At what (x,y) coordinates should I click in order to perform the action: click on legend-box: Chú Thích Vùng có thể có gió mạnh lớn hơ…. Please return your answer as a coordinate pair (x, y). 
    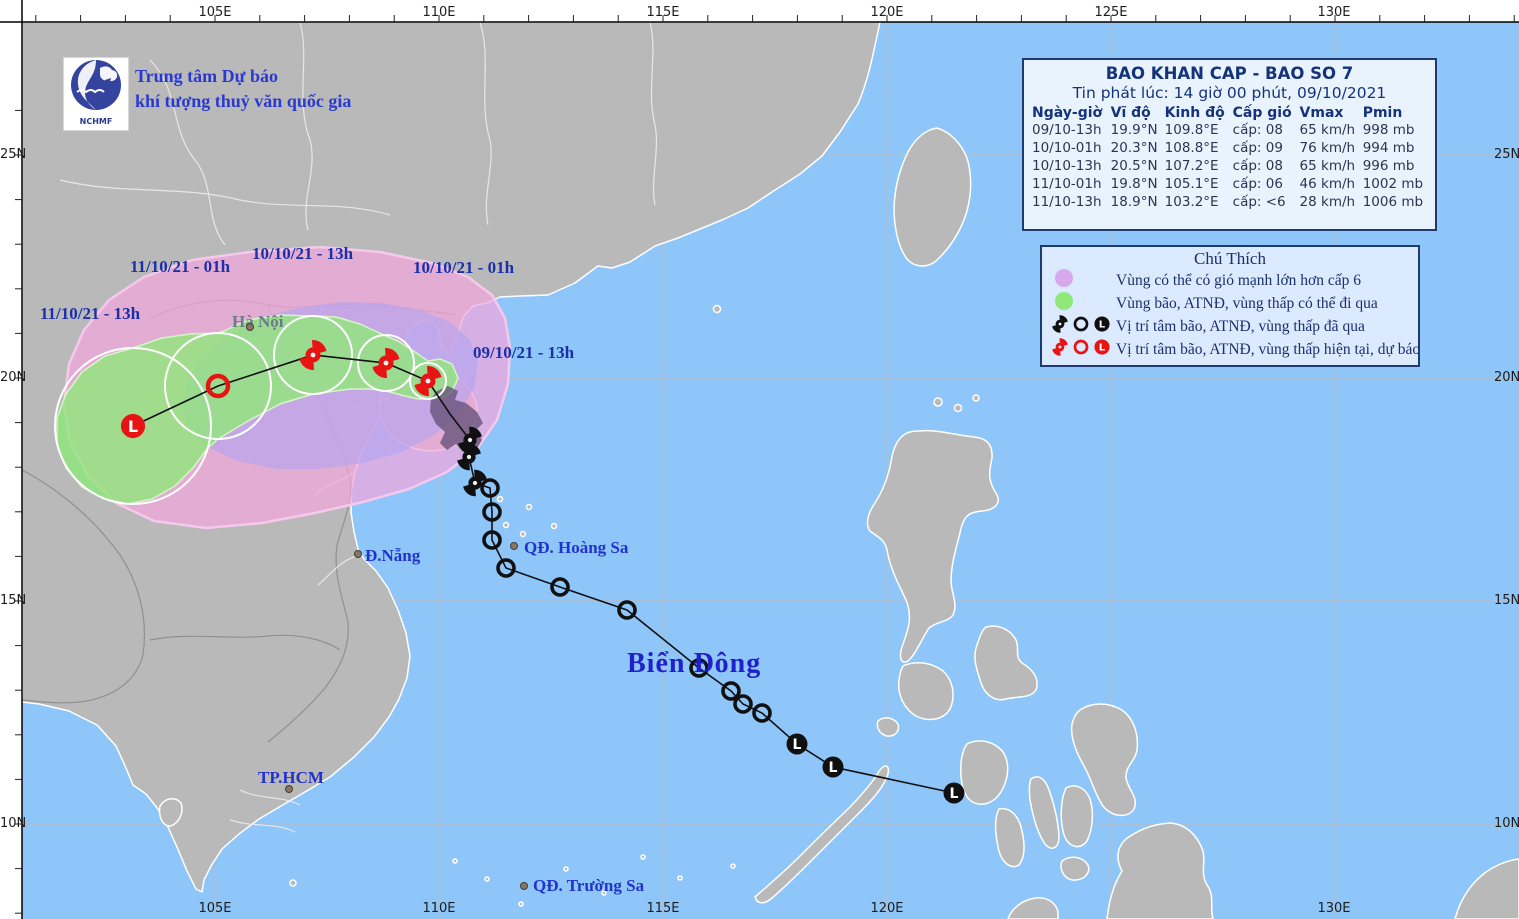
    Looking at the image, I should click on (1230, 306).